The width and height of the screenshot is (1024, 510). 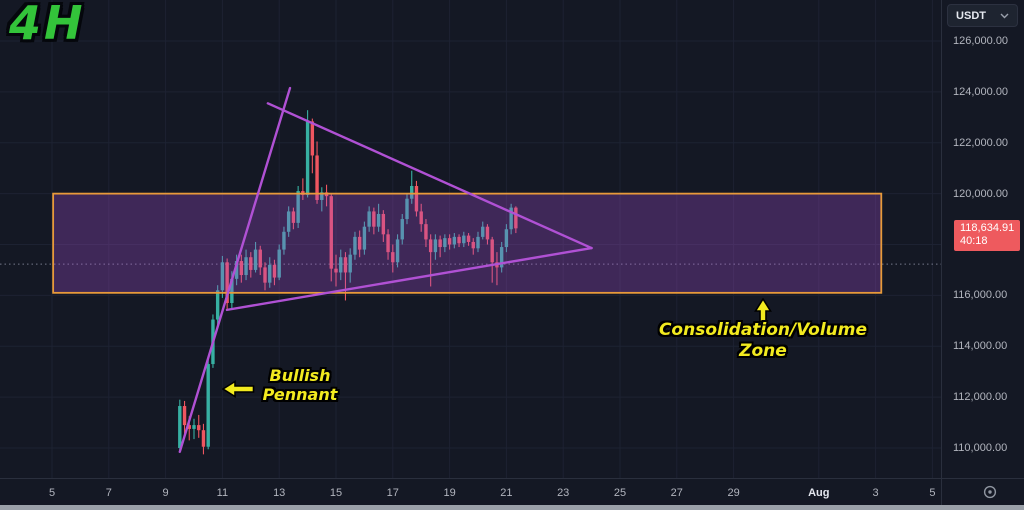 I want to click on time-axis-label: 29, so click(x=733, y=493).